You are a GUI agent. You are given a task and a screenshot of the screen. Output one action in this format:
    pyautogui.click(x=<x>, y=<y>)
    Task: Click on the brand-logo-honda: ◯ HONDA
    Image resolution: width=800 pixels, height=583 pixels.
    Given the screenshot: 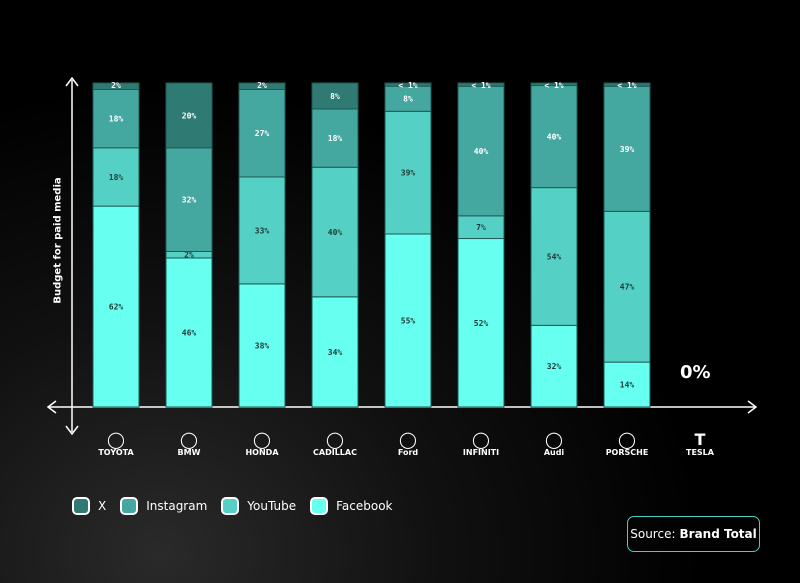 What is the action you would take?
    pyautogui.click(x=262, y=443)
    